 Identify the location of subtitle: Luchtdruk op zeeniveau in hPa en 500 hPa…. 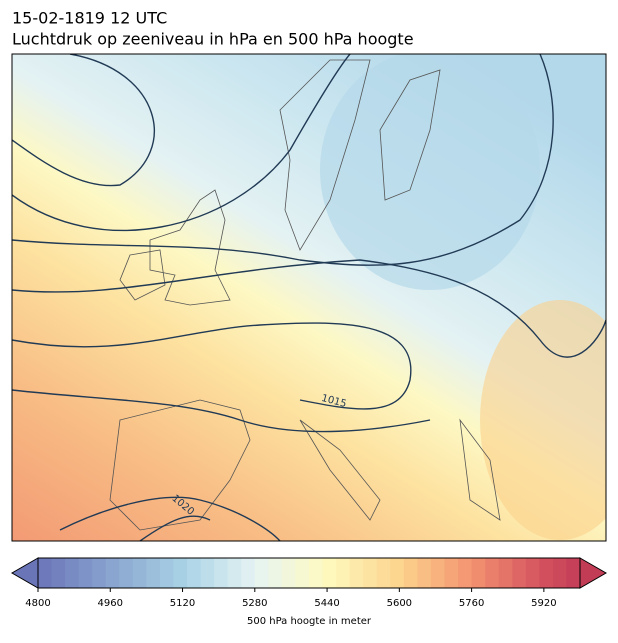
(213, 39).